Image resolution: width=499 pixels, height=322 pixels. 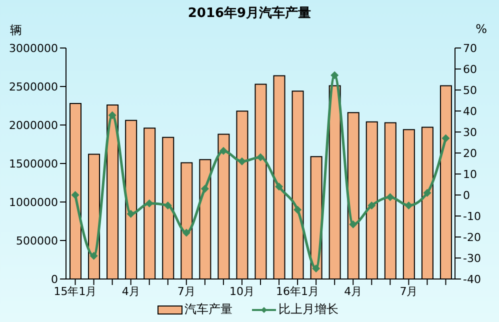 I want to click on y2-tick-label: 30, so click(x=470, y=132).